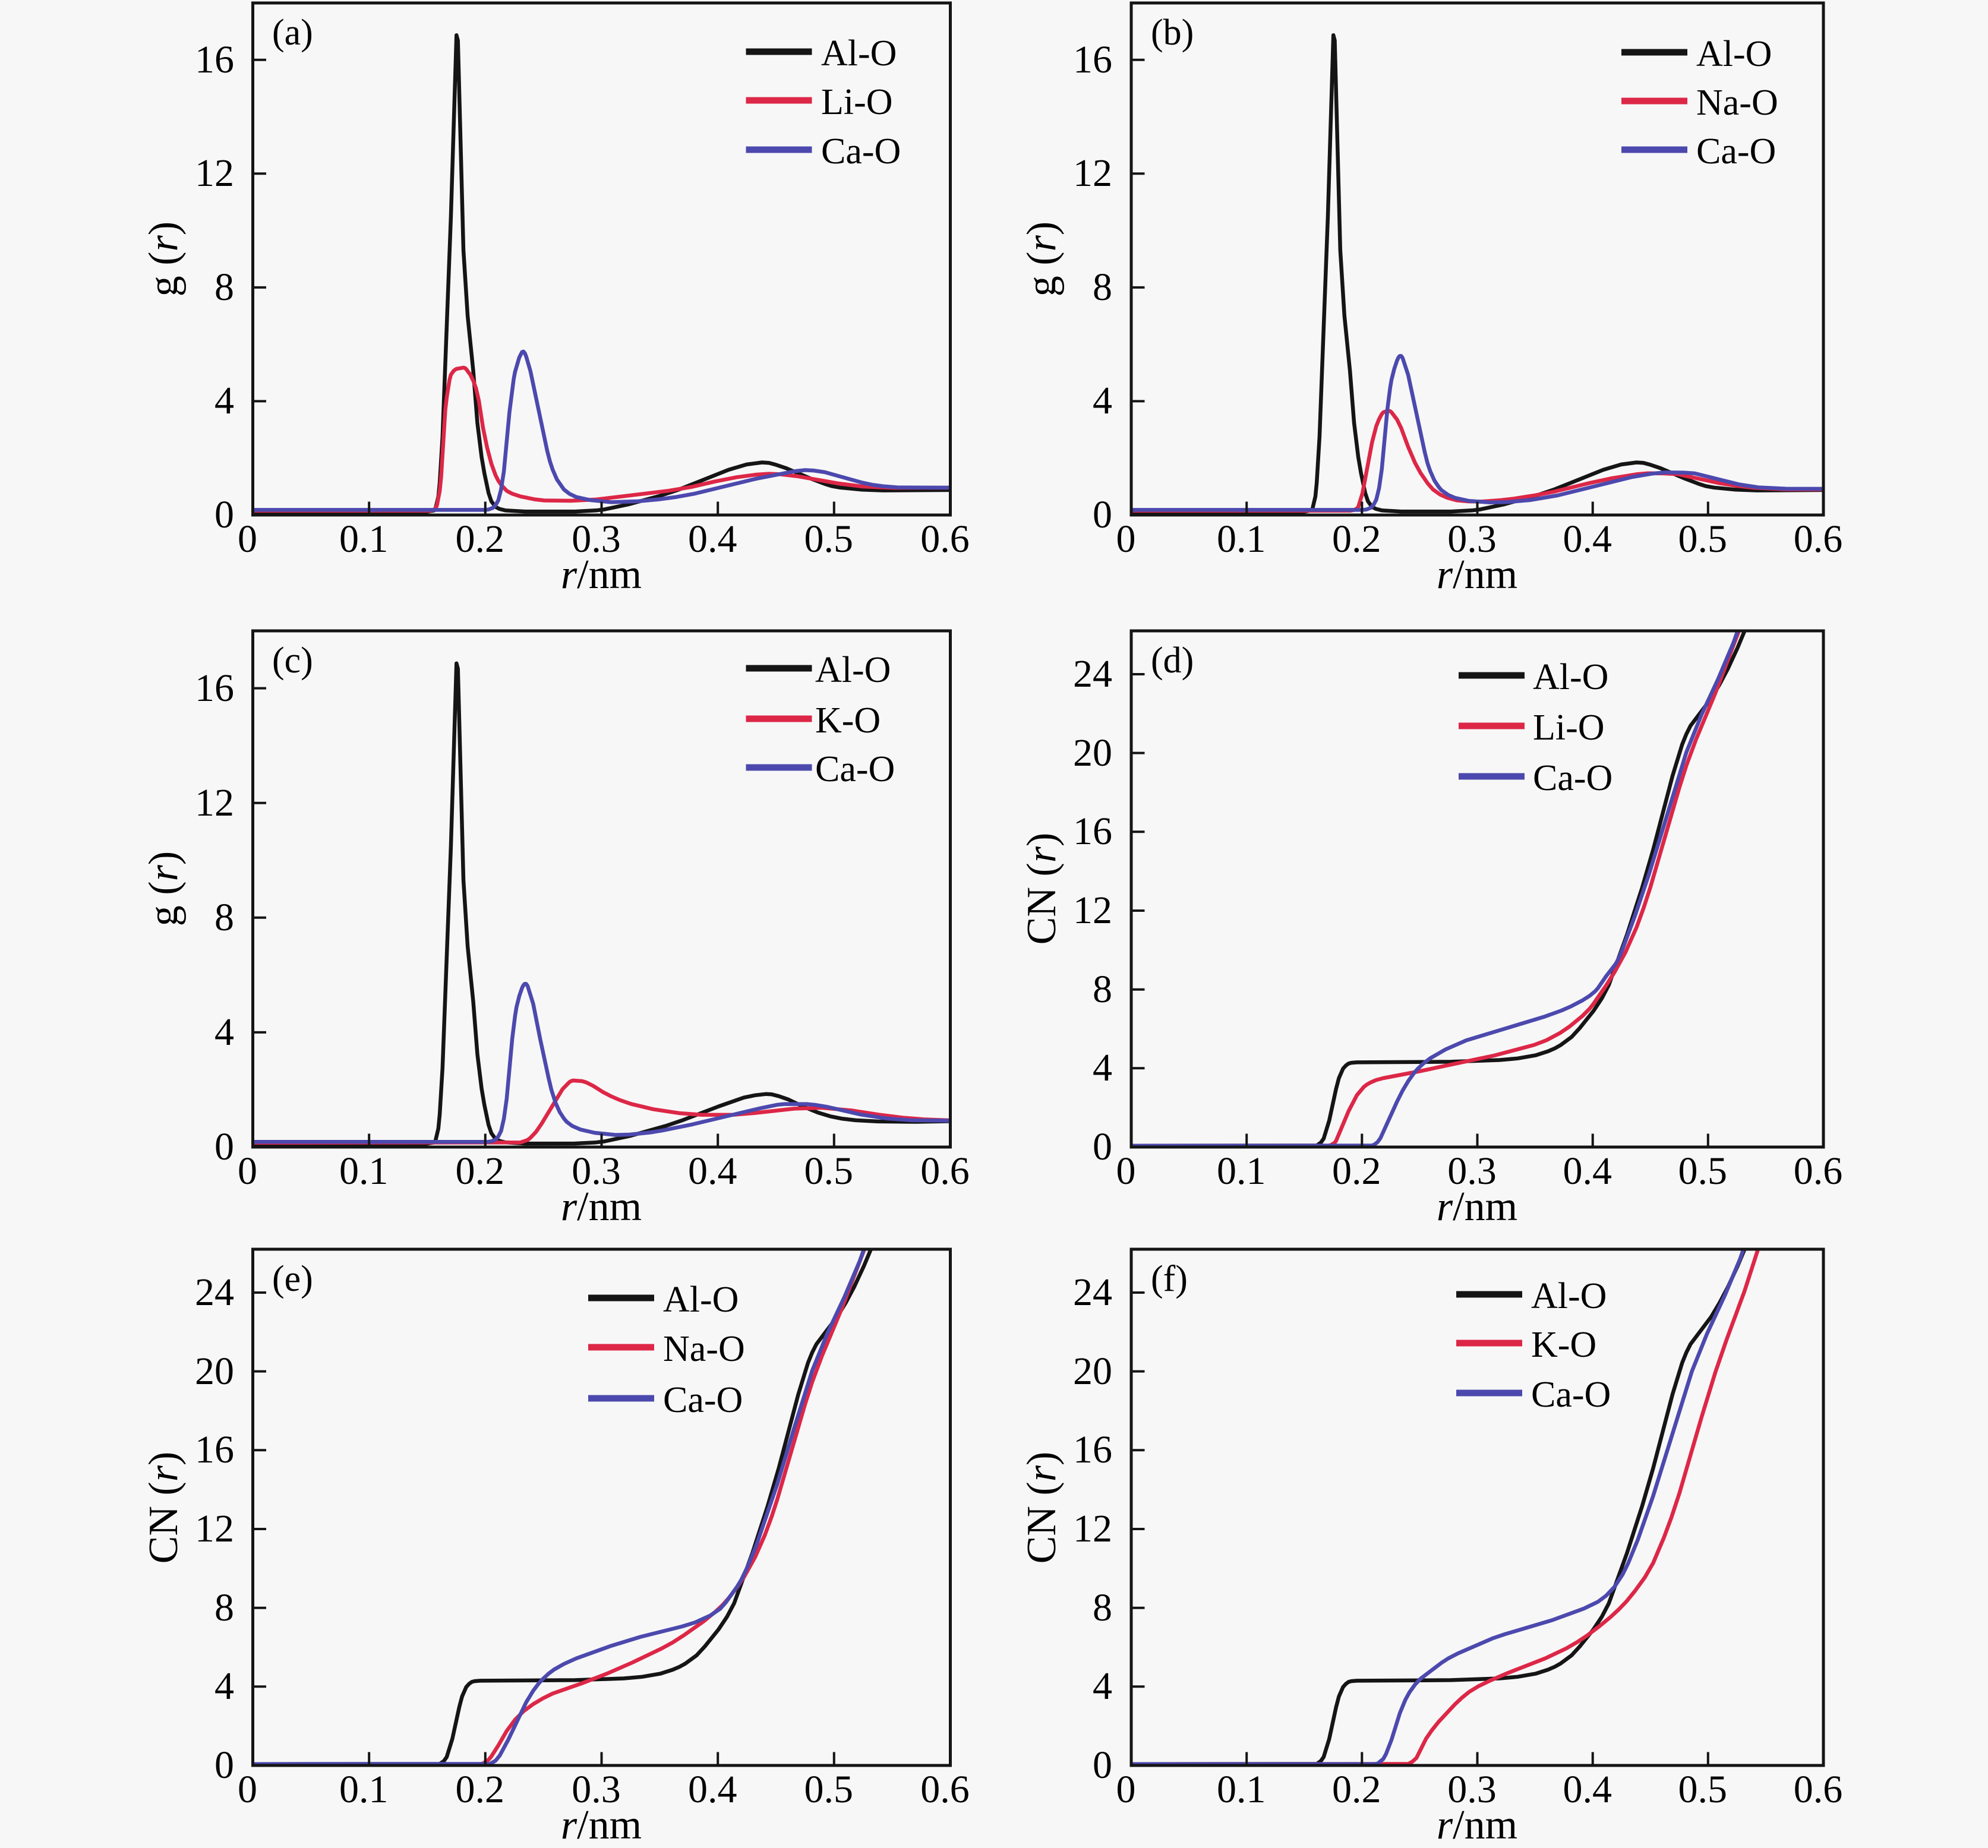 Image resolution: width=1988 pixels, height=1848 pixels. Describe the element at coordinates (292, 32) in the screenshot. I see `svg-text: (a)` at that location.